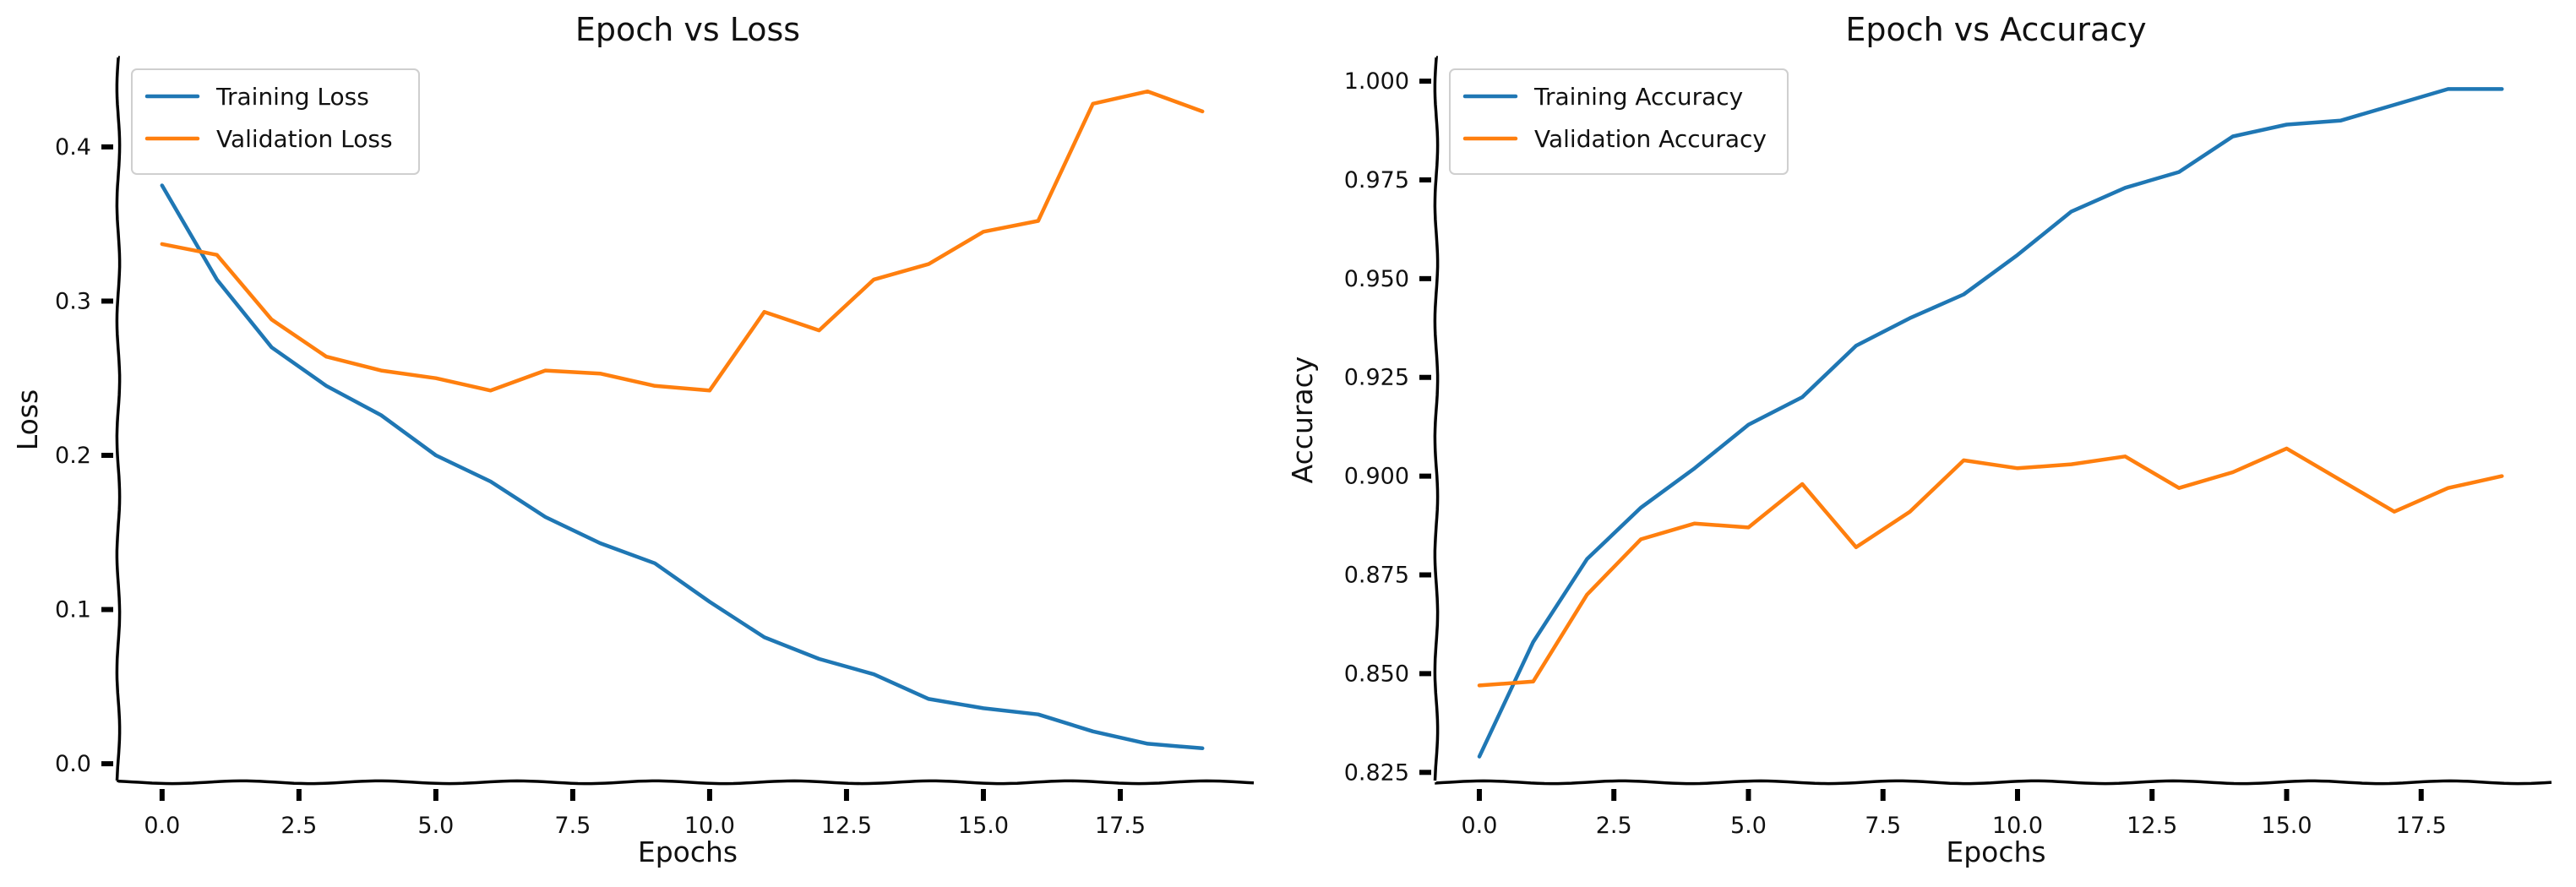  What do you see at coordinates (846, 826) in the screenshot?
I see `loss-x-tick-label: 12.5` at bounding box center [846, 826].